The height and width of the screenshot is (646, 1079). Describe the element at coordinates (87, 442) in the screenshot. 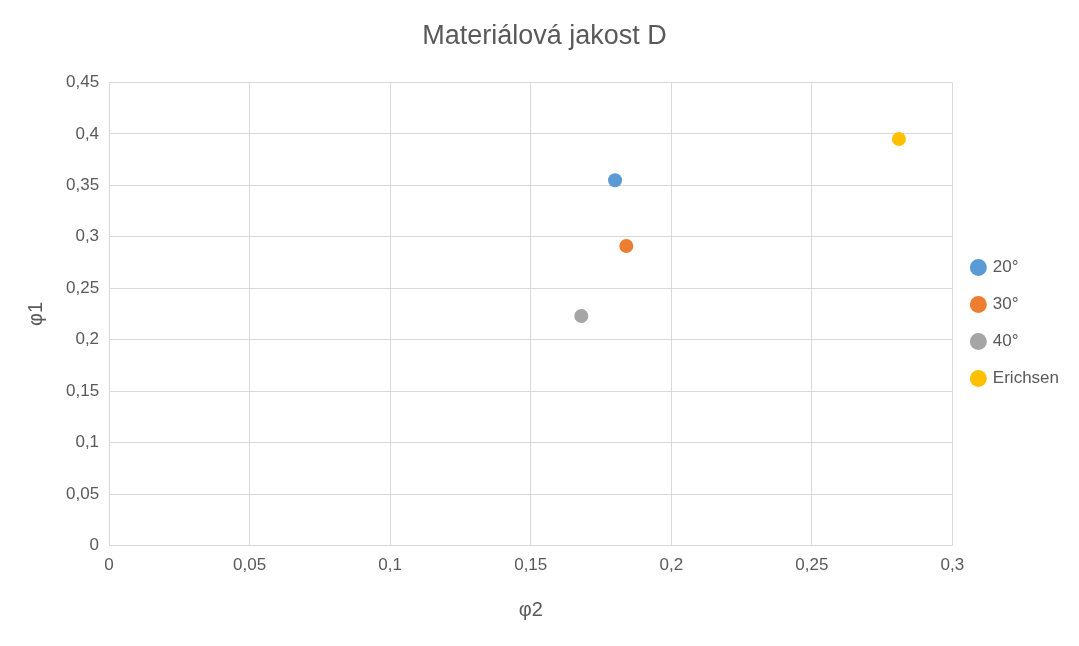

I see `y-tick-label: 0,1` at that location.